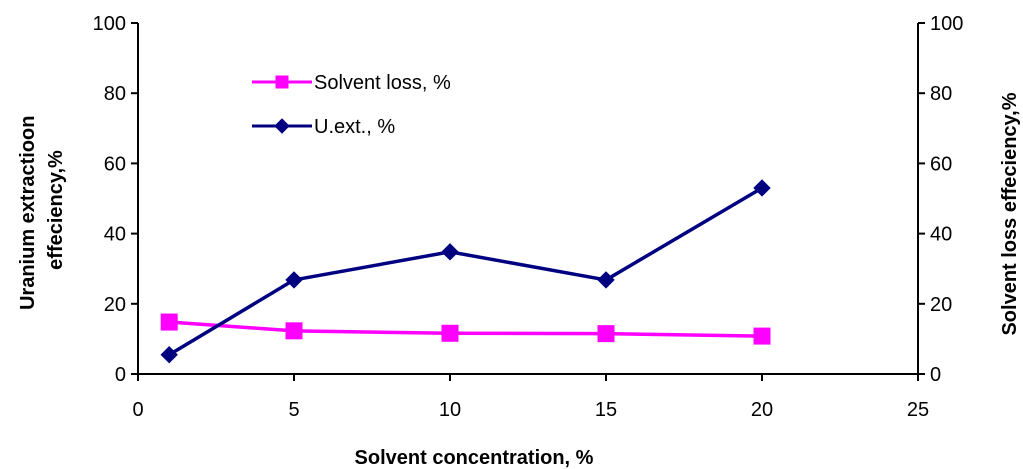 The width and height of the screenshot is (1023, 469). What do you see at coordinates (918, 410) in the screenshot?
I see `x-tick-label: 25` at bounding box center [918, 410].